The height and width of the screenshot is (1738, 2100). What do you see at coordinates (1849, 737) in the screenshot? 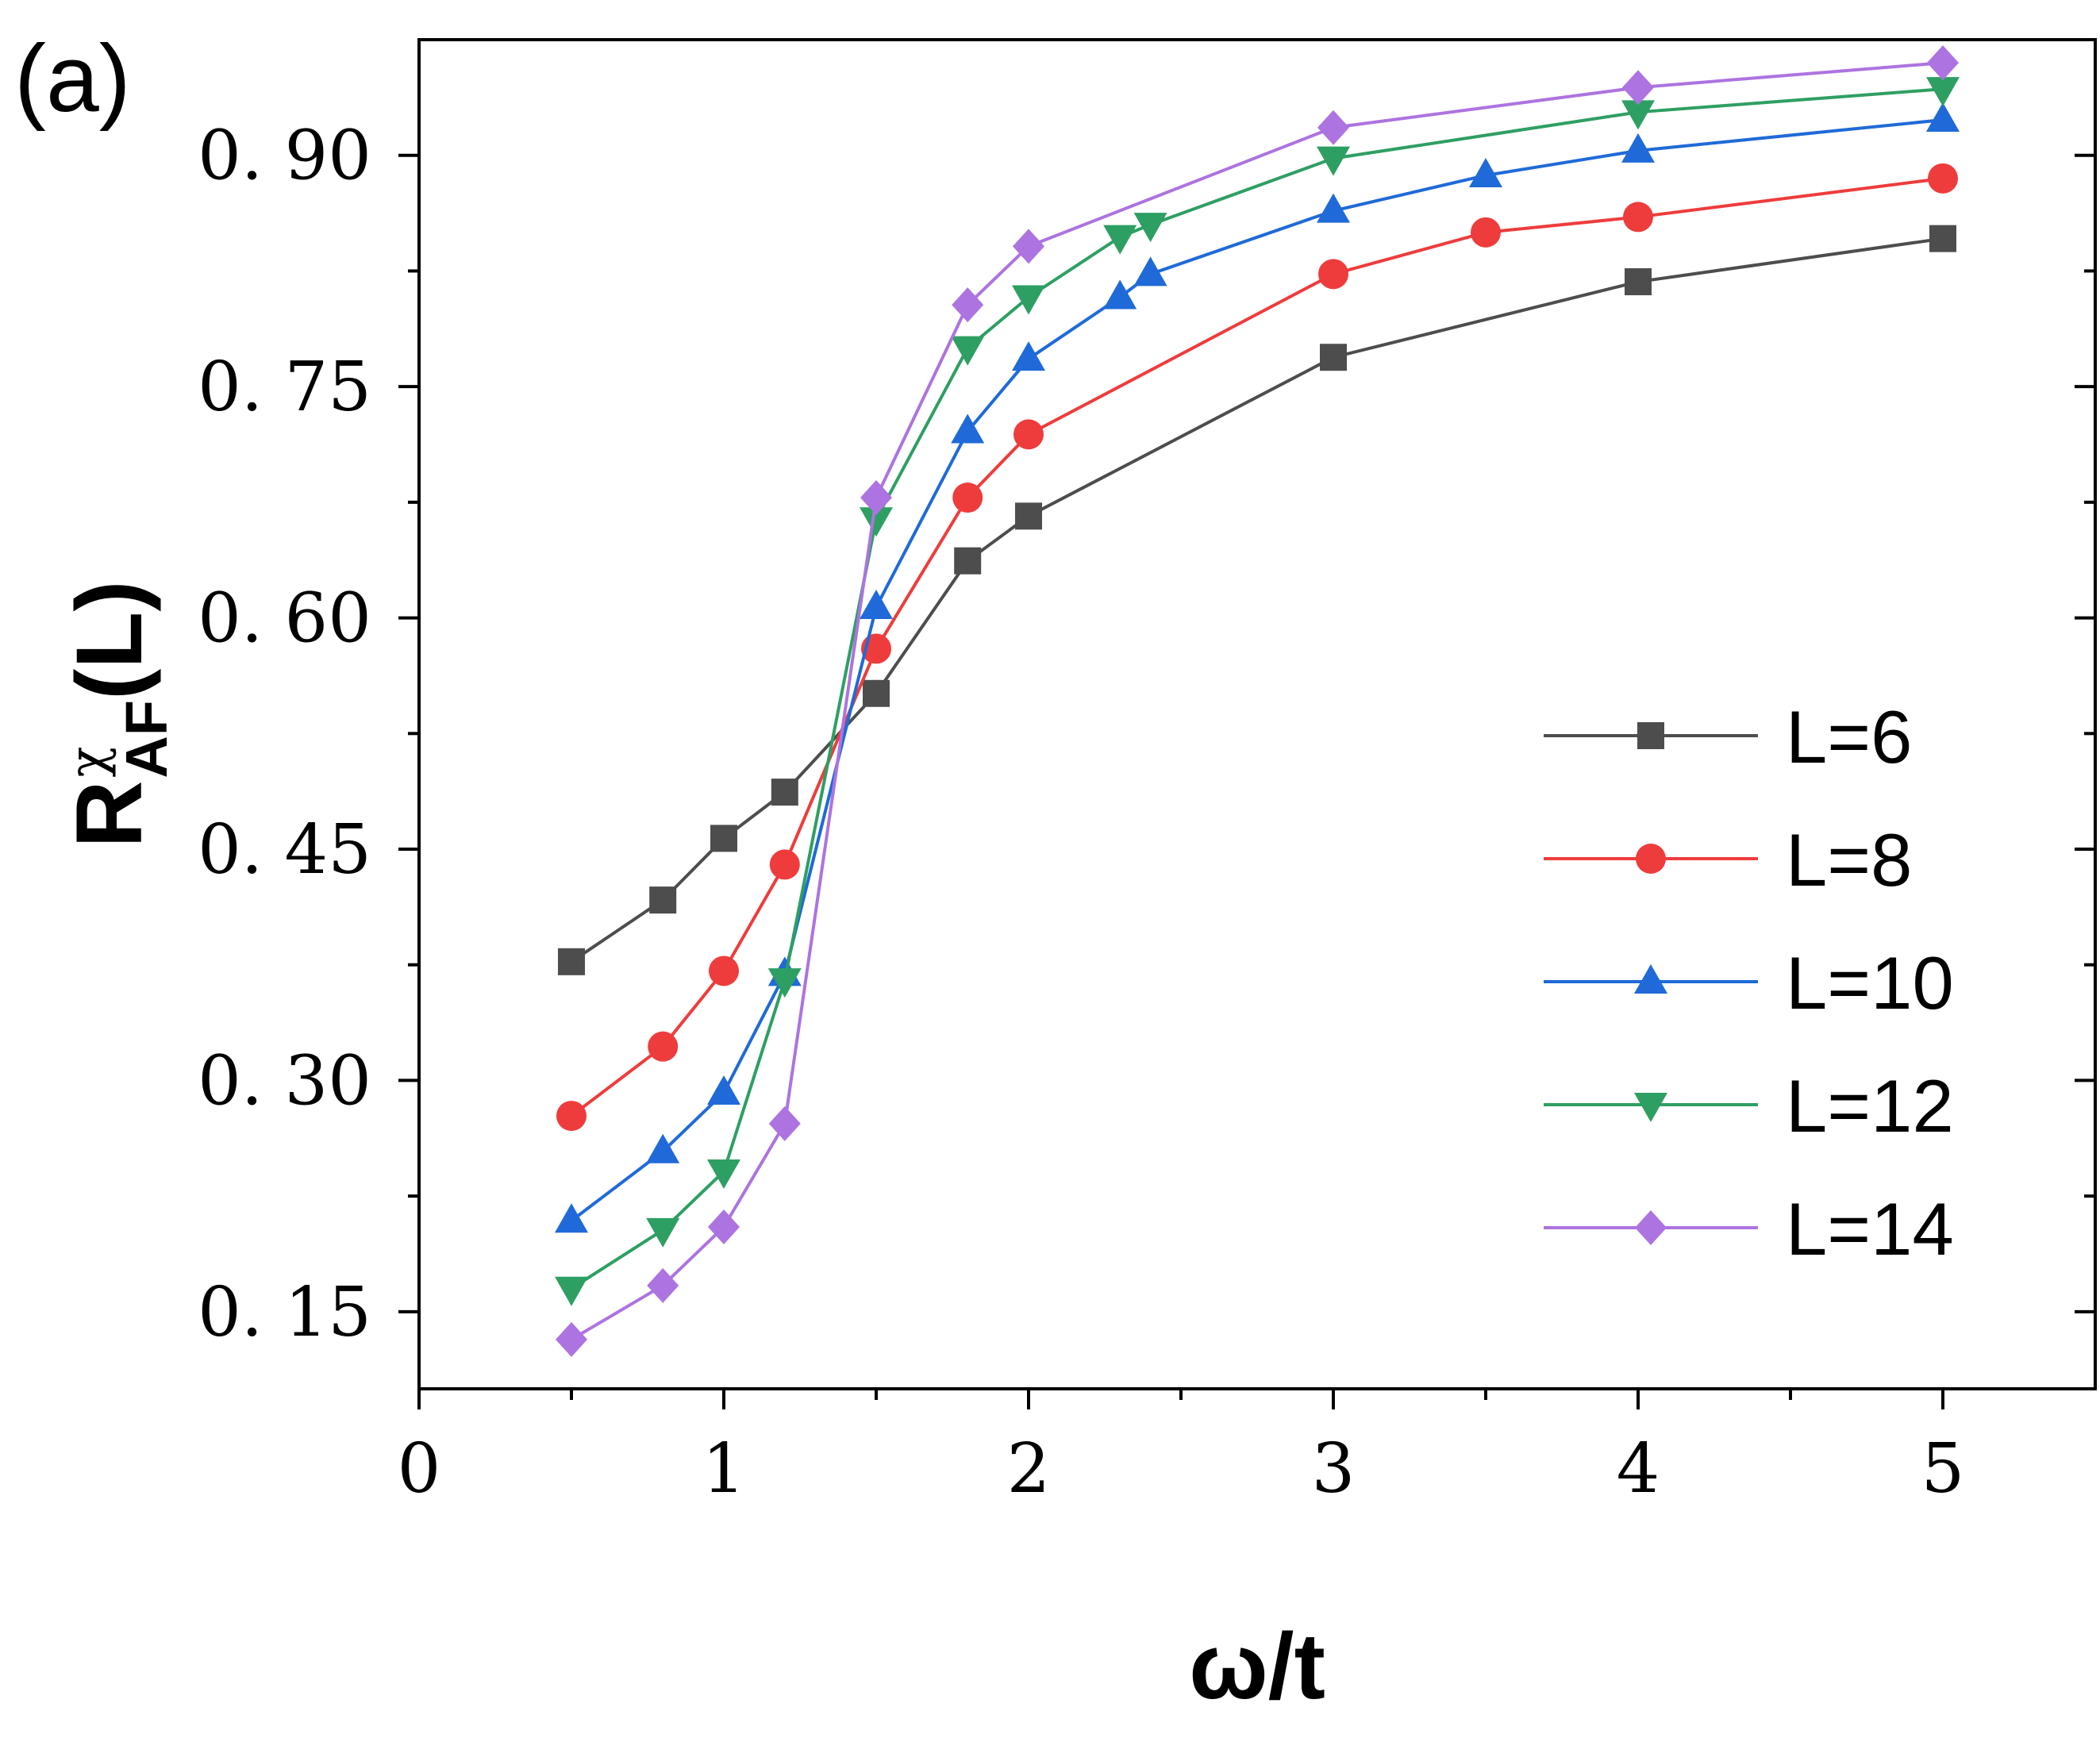
I see `legend-label: L=6` at bounding box center [1849, 737].